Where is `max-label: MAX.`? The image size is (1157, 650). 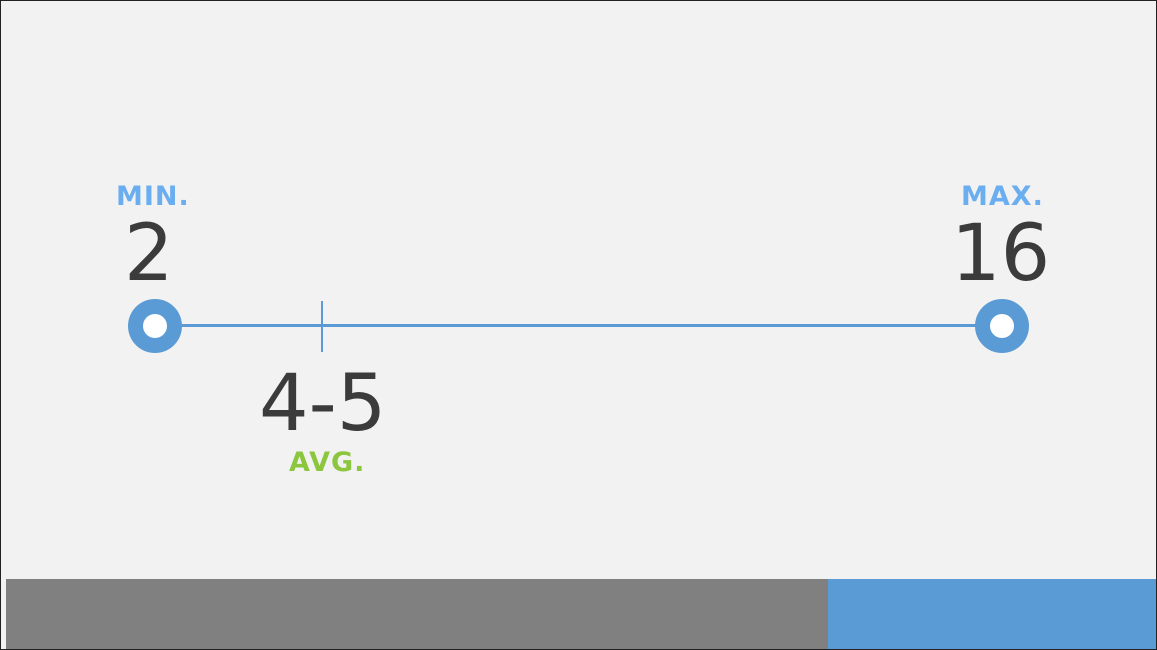
max-label: MAX. is located at coordinates (1002, 196).